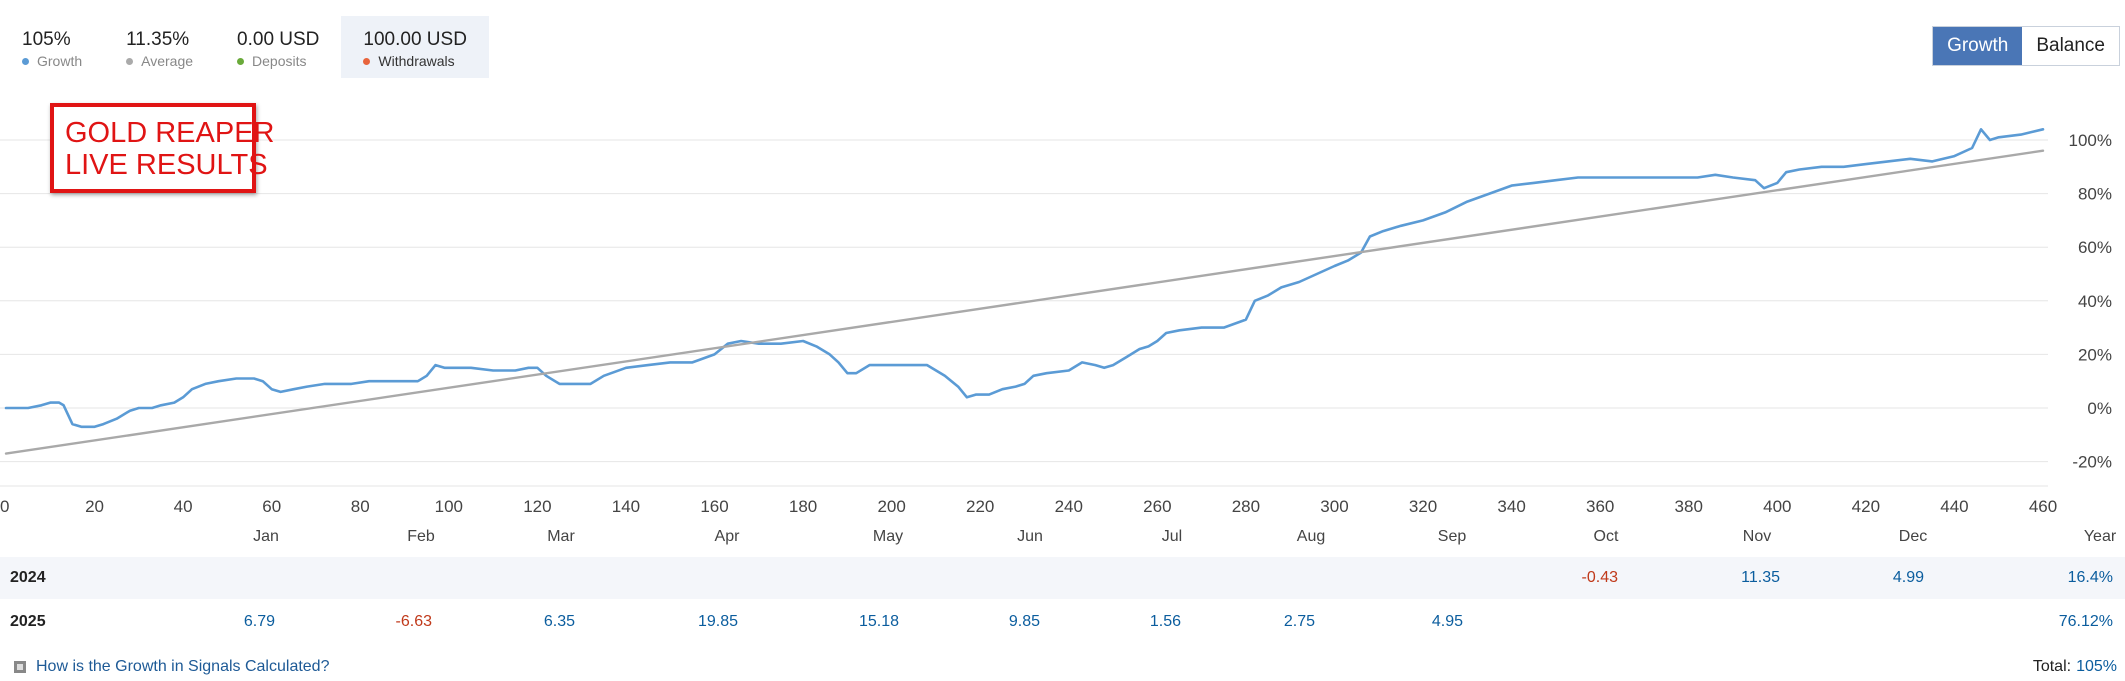 This screenshot has width=2125, height=681. I want to click on total-label: Total:, so click(2052, 666).